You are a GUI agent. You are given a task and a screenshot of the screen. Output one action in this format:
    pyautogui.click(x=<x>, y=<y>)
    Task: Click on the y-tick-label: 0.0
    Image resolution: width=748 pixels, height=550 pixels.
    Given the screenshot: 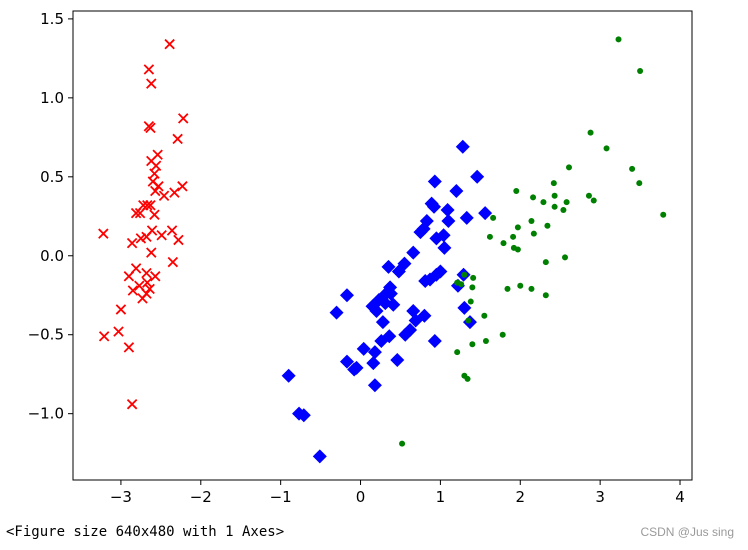 What is the action you would take?
    pyautogui.click(x=52, y=256)
    